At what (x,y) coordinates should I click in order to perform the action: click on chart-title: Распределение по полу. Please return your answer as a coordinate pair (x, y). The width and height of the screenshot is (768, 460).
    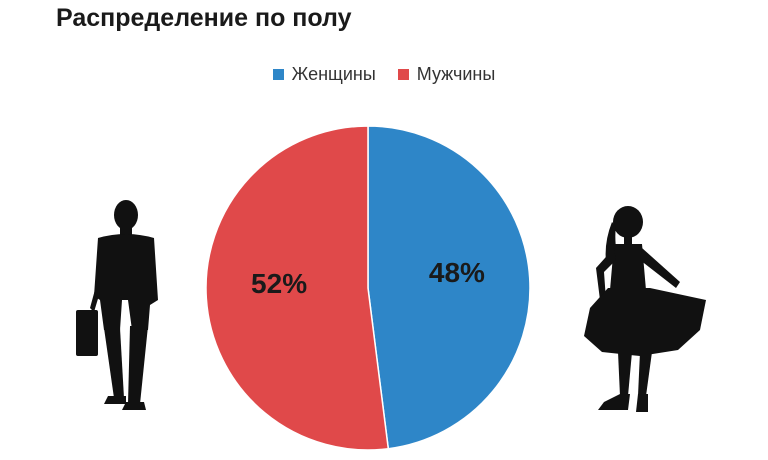
    Looking at the image, I should click on (204, 18).